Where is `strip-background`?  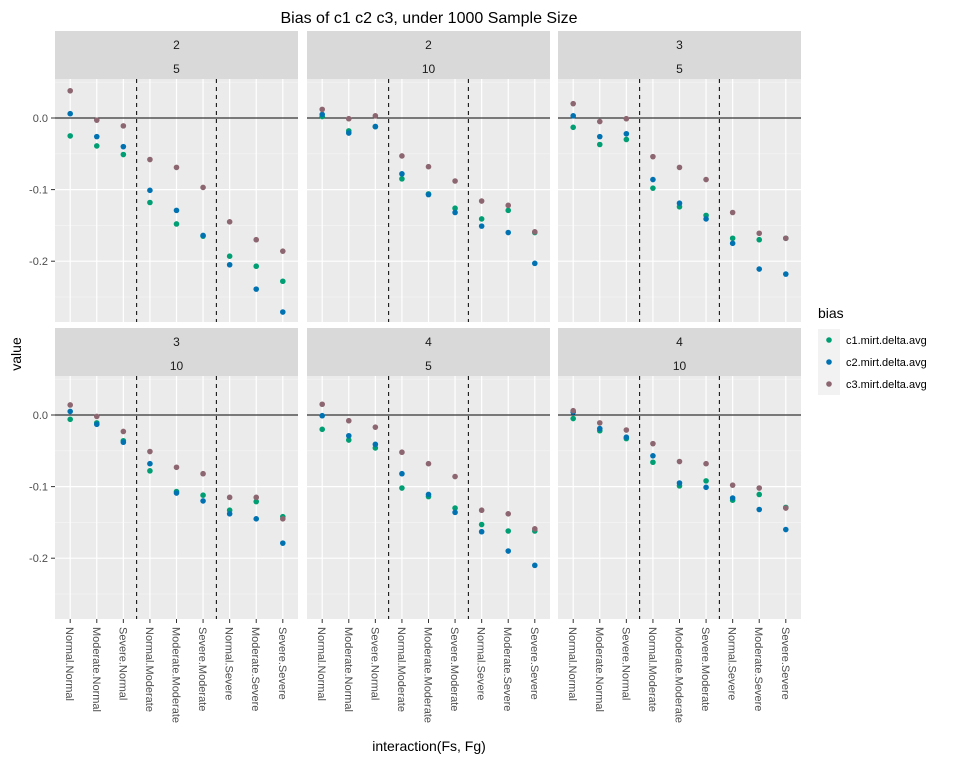 strip-background is located at coordinates (428, 352).